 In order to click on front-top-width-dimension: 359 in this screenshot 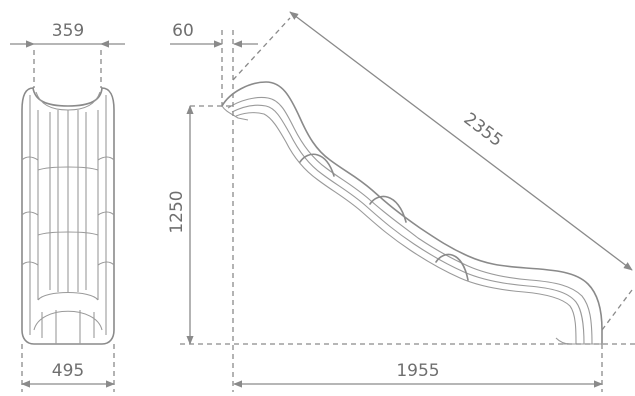, I will do `click(67, 54)`.